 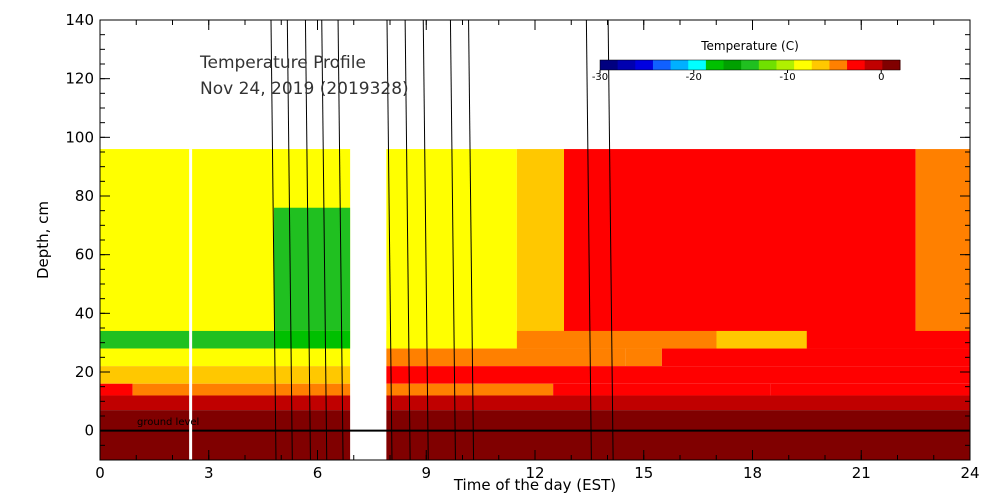 What do you see at coordinates (209, 473) in the screenshot?
I see `x-tick-label: 3` at bounding box center [209, 473].